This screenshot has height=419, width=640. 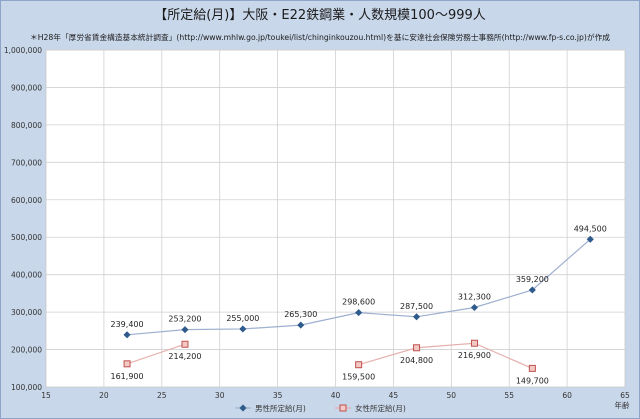 I want to click on data-label: 214,200, so click(x=184, y=356).